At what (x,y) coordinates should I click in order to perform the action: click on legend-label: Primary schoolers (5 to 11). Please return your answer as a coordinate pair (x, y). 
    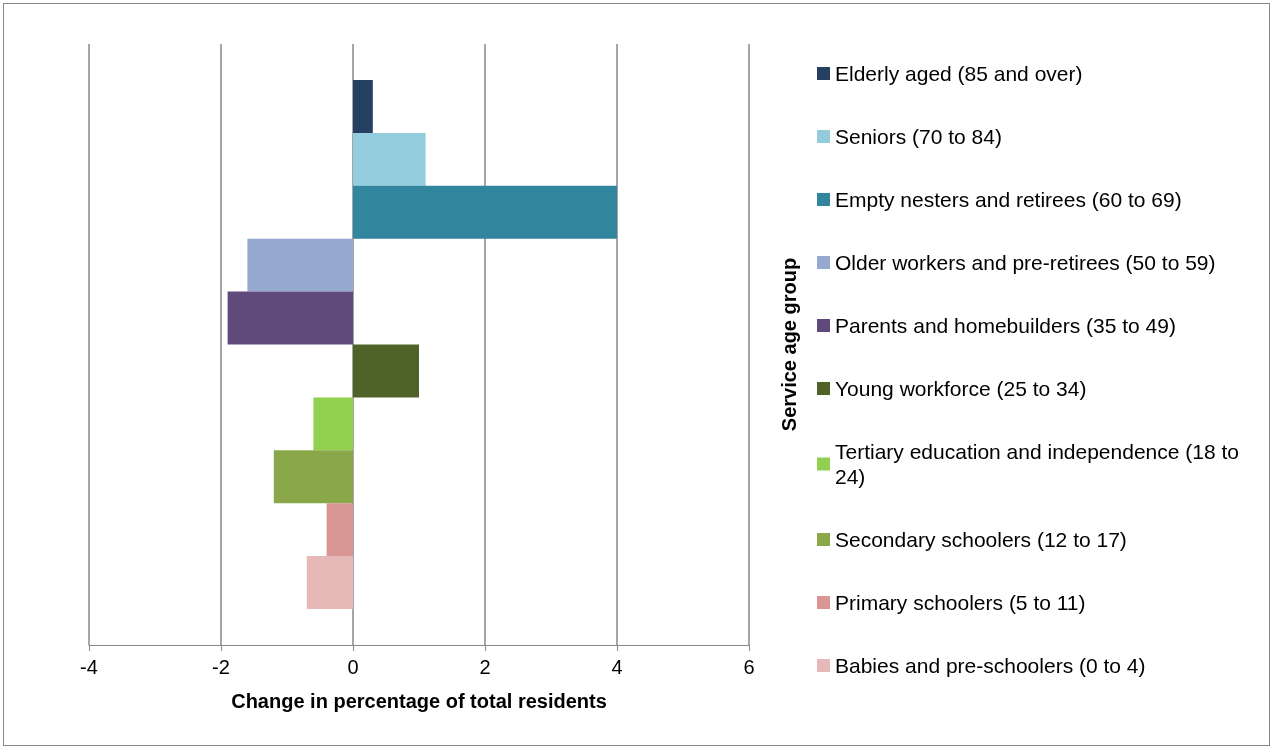
    Looking at the image, I should click on (960, 602).